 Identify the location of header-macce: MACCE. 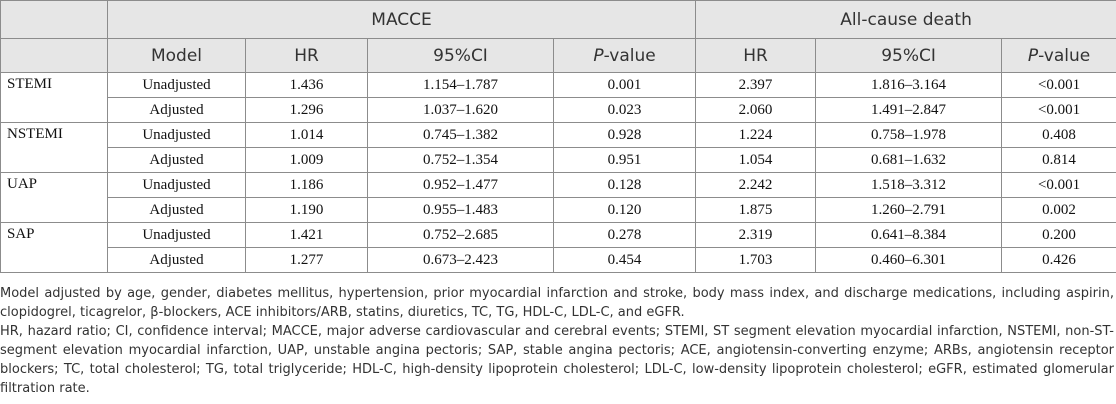
(401, 19).